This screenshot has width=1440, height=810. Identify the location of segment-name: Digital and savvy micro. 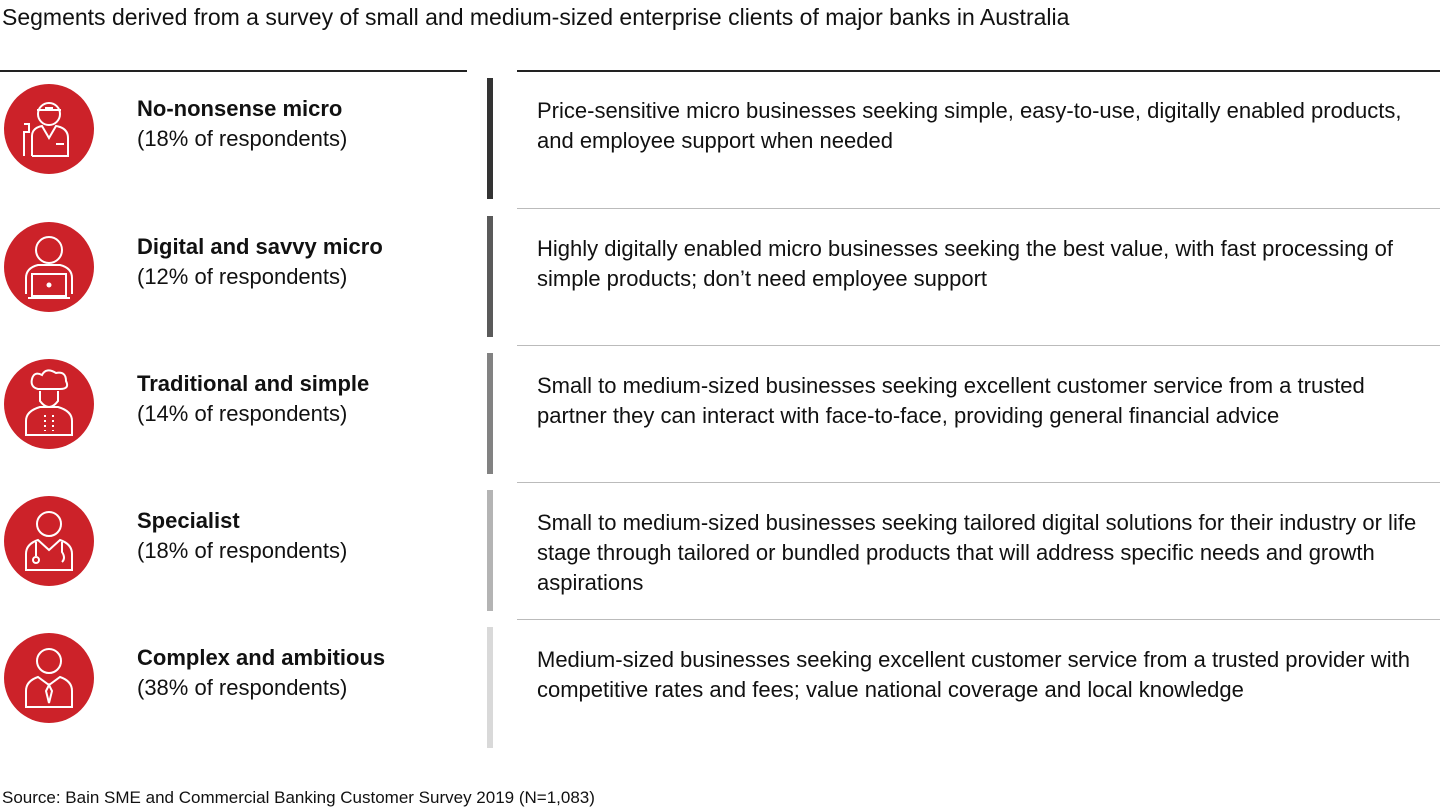
(260, 246).